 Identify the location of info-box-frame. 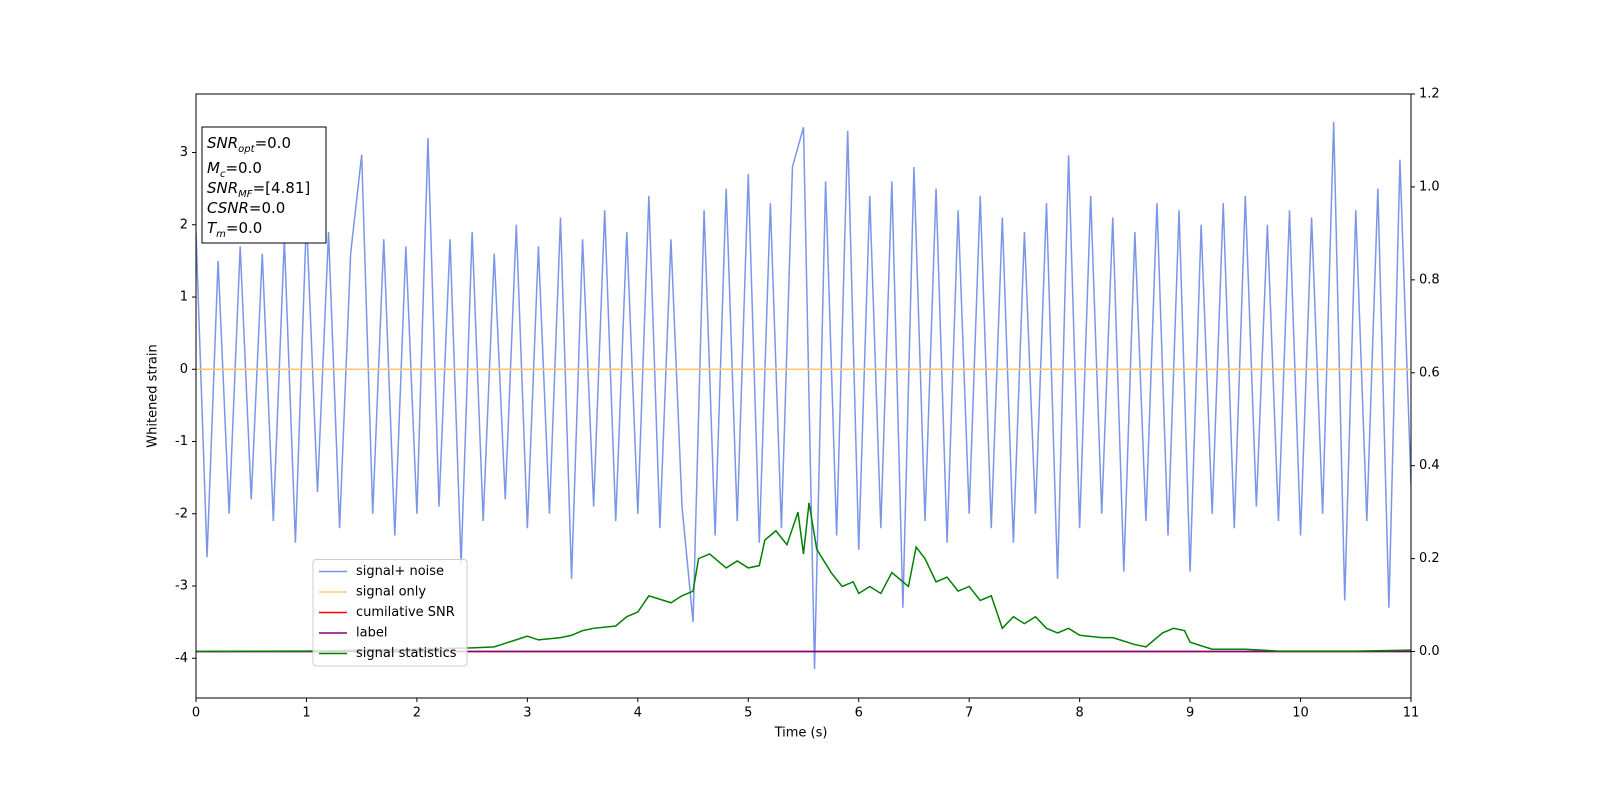
(264, 185).